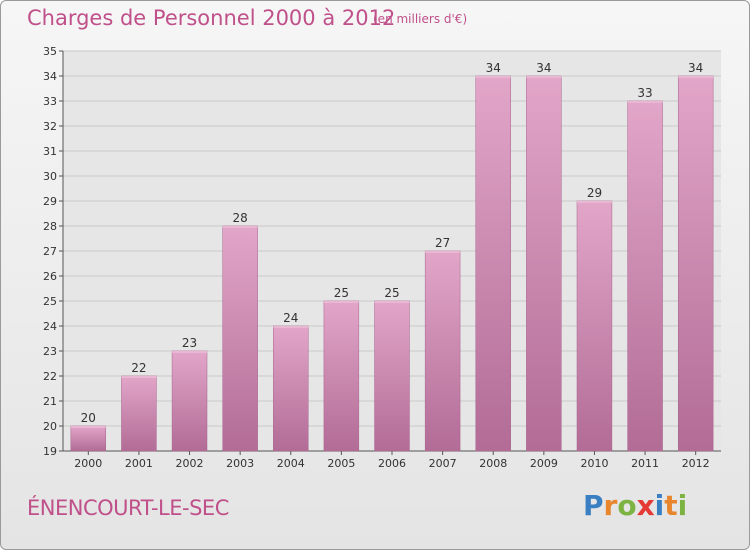 Image resolution: width=750 pixels, height=550 pixels. What do you see at coordinates (240, 463) in the screenshot?
I see `x-tick-label: 2003` at bounding box center [240, 463].